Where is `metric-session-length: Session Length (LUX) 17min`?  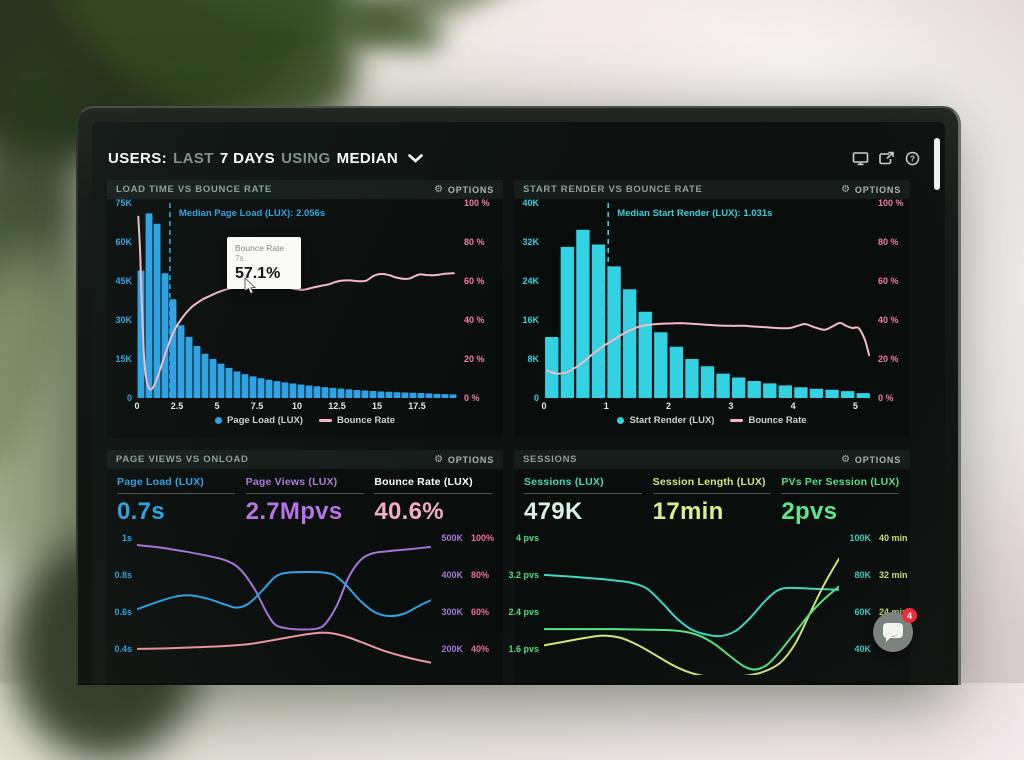 metric-session-length: Session Length (LUX) 17min is located at coordinates (717, 501).